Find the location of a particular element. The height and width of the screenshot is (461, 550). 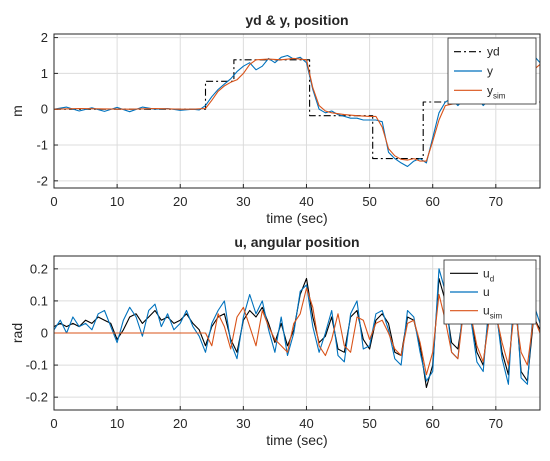

legend-label-ysim: ysim is located at coordinates (496, 91).